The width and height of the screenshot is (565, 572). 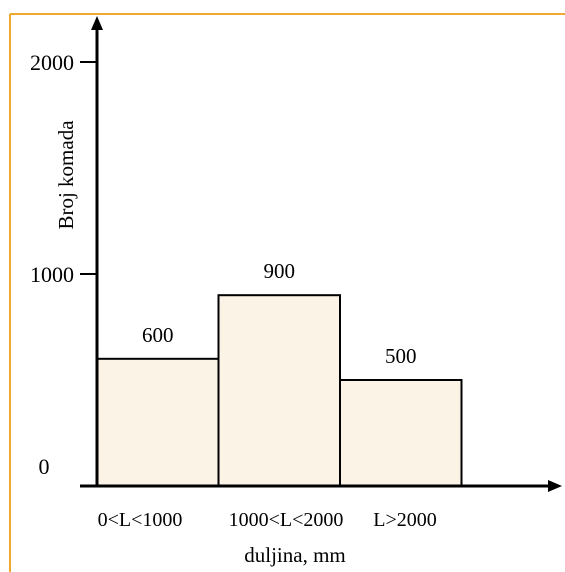 I want to click on data-labels-group: 600 900 500, so click(x=279, y=313).